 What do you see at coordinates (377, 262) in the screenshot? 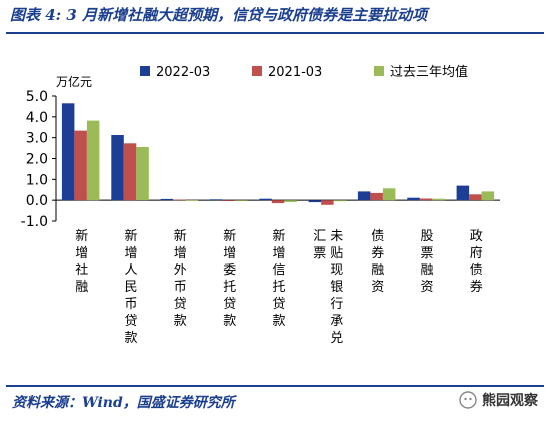
I see `category-label: 债券融资` at bounding box center [377, 262].